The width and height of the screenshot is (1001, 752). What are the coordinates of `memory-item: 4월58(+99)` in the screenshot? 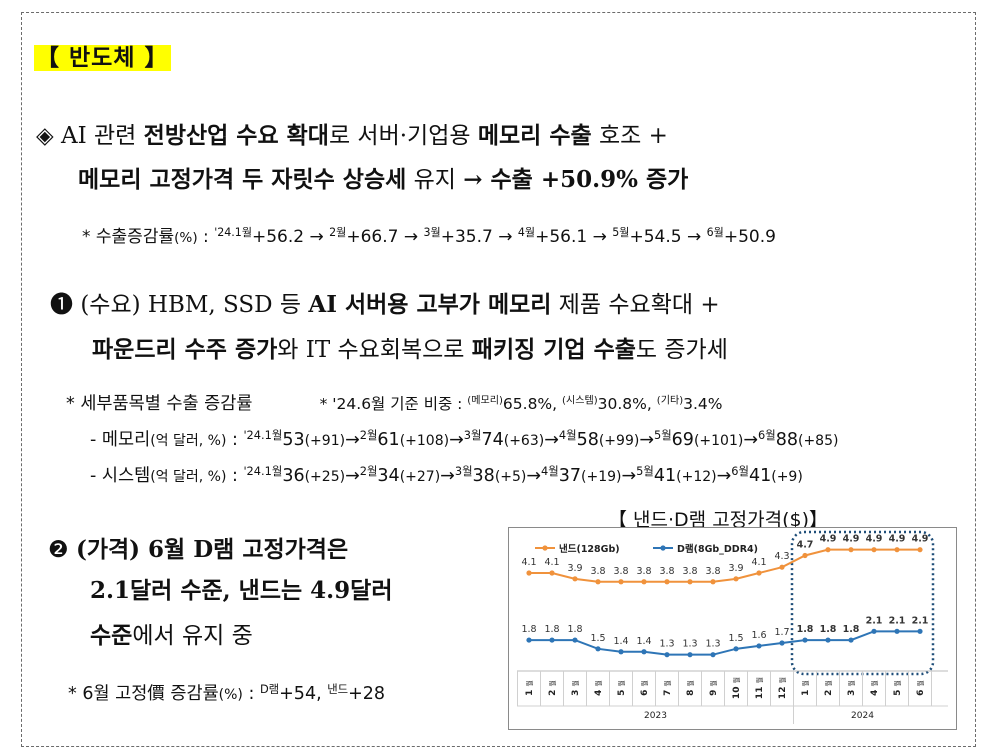 It's located at (599, 438).